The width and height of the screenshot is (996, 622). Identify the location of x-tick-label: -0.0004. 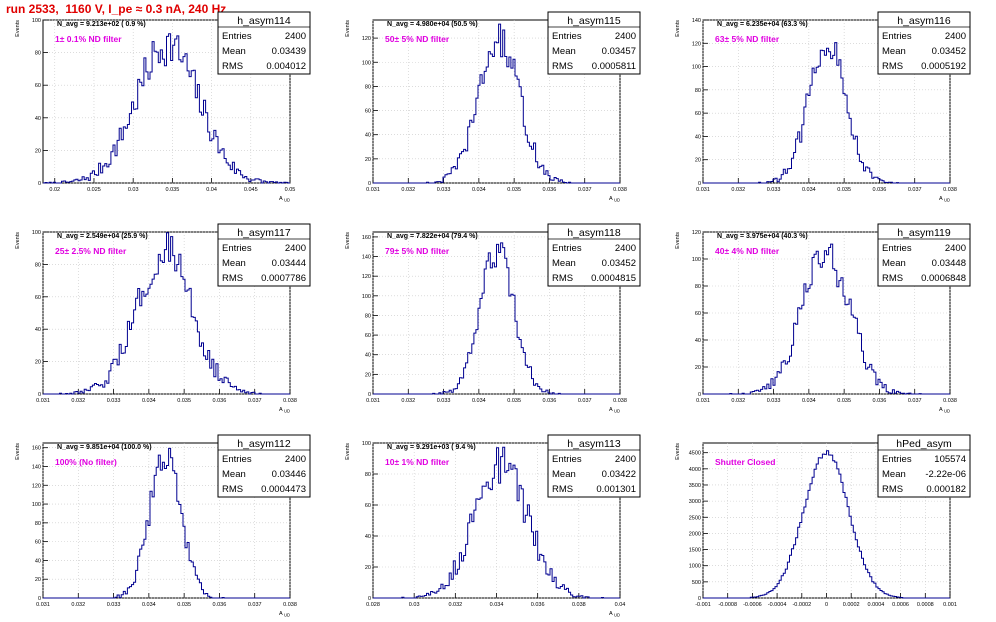
(777, 605).